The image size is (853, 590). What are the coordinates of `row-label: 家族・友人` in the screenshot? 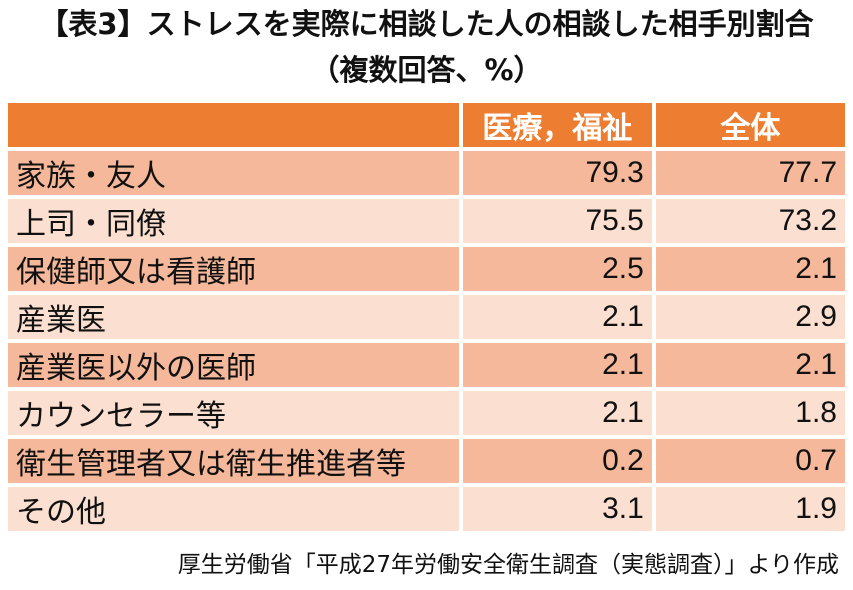 It's located at (233, 173).